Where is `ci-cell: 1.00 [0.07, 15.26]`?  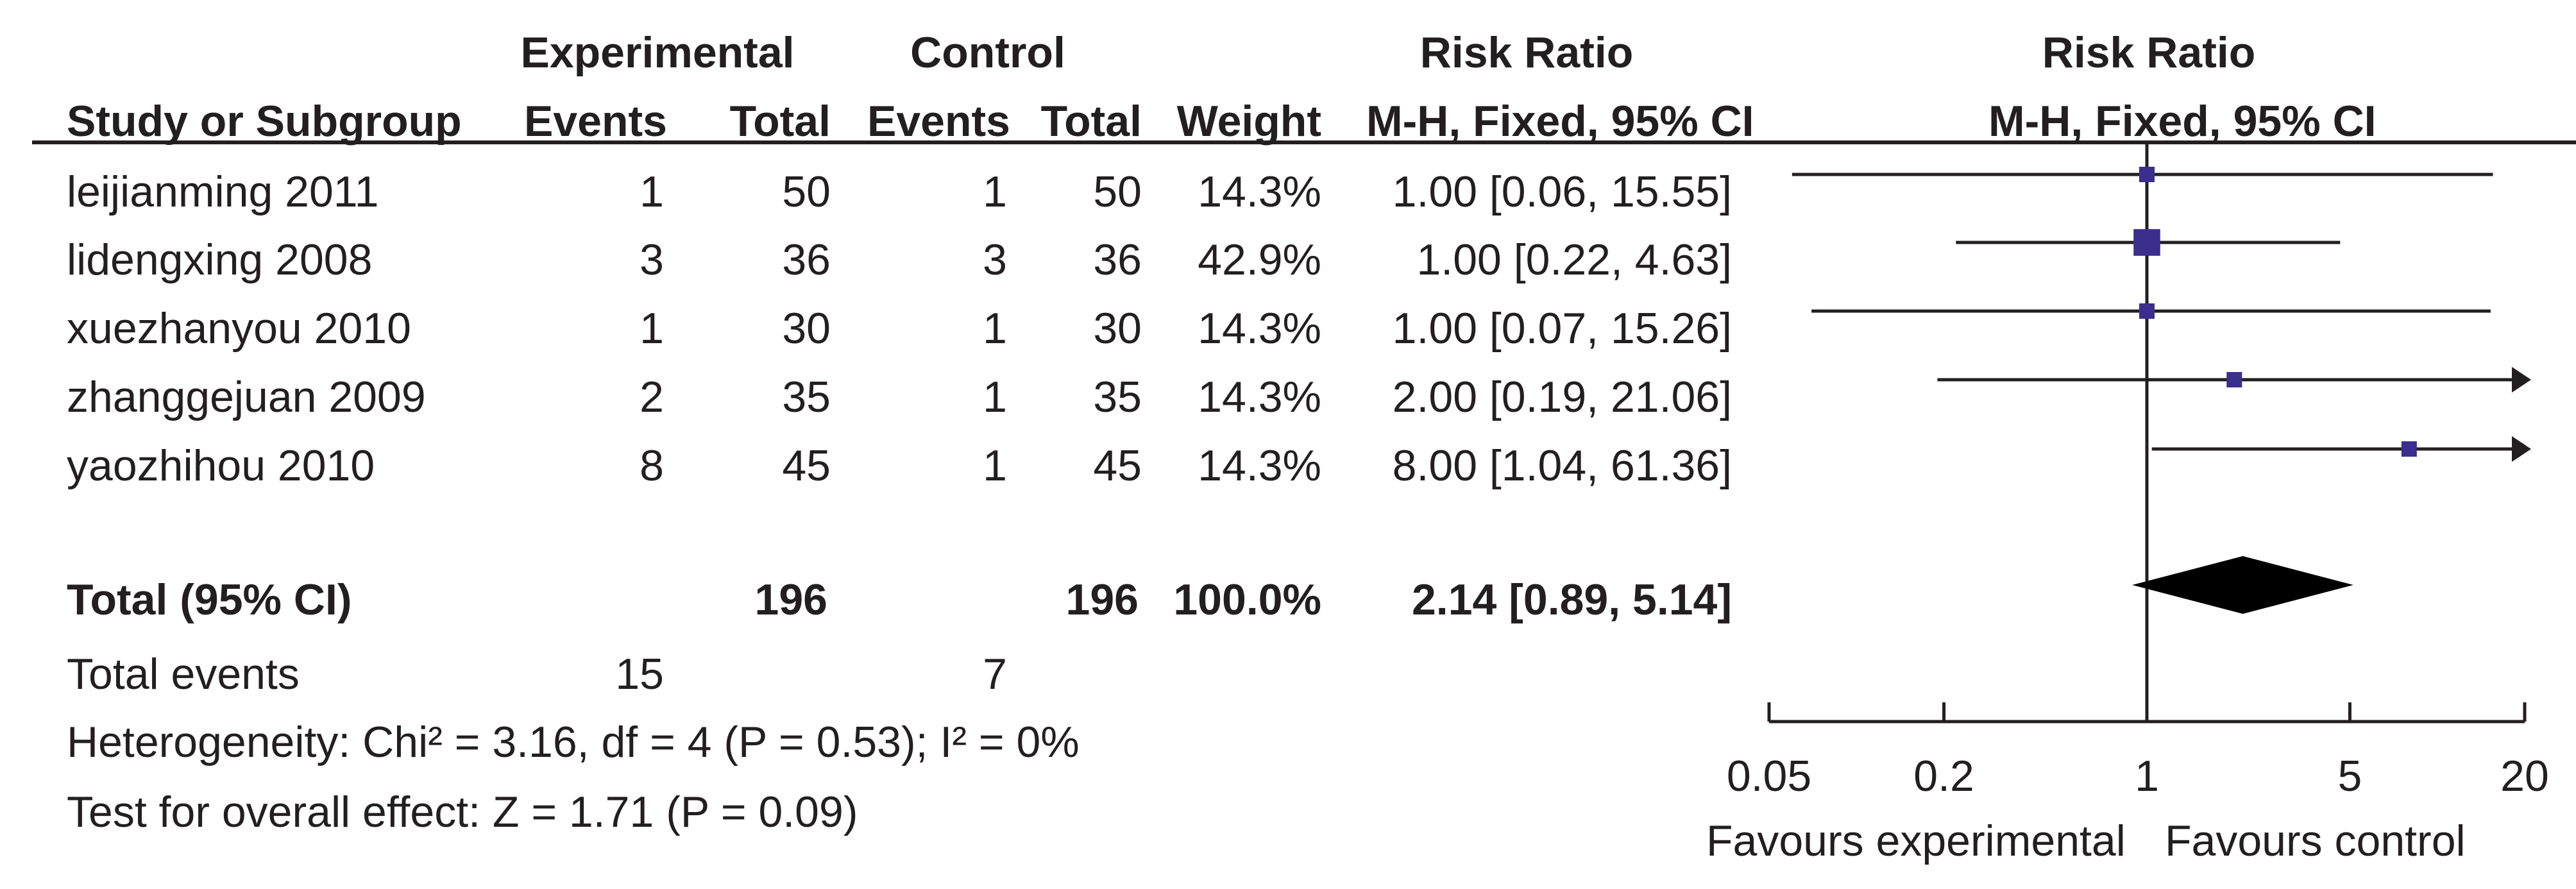
ci-cell: 1.00 [0.07, 15.26] is located at coordinates (1562, 328).